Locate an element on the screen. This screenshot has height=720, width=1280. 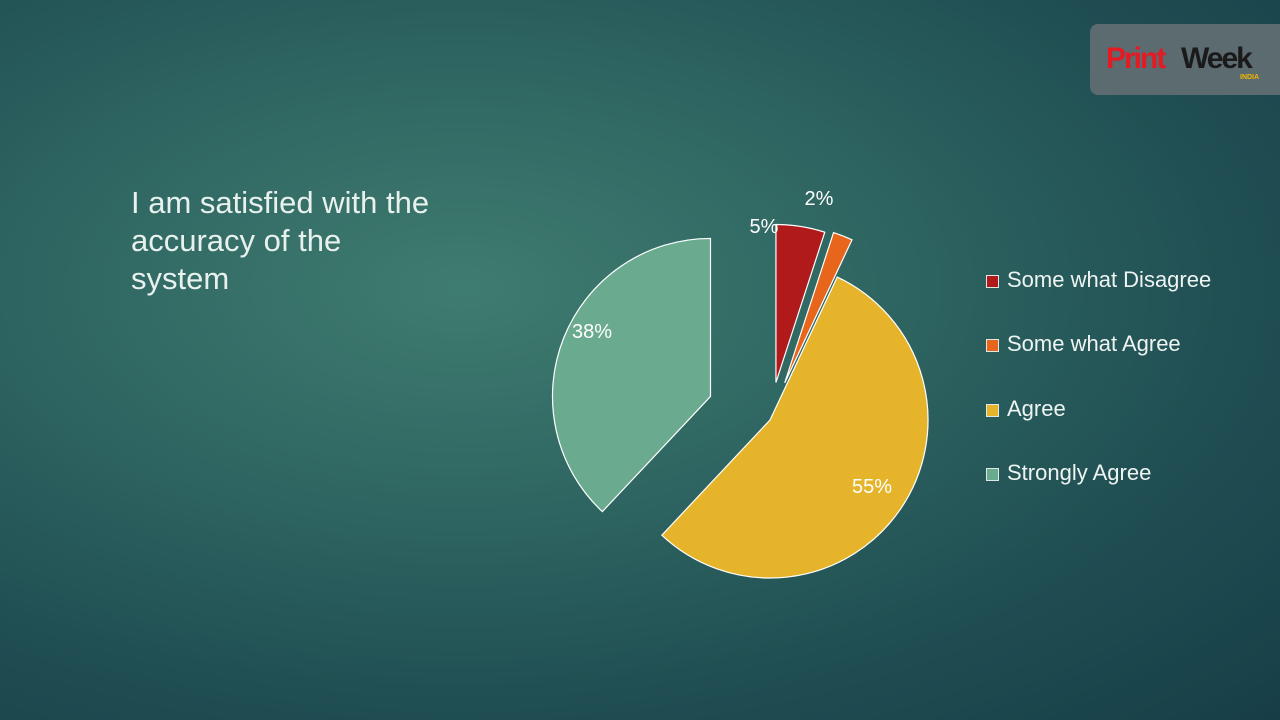
pie-slice-some-what-agree is located at coordinates (818, 307).